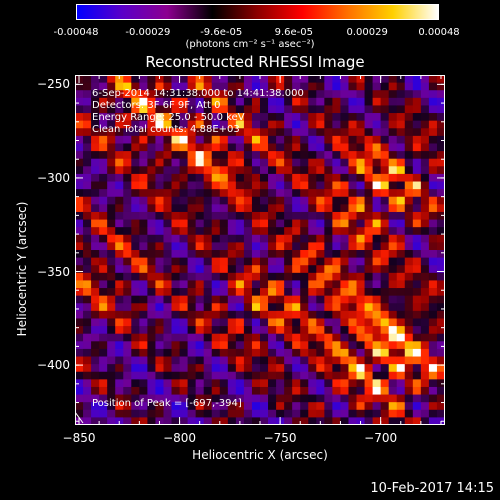 The width and height of the screenshot is (500, 500). What do you see at coordinates (156, 105) in the screenshot?
I see `annotation-detectors: Detectors: 3F 6F 9F, Att 0` at bounding box center [156, 105].